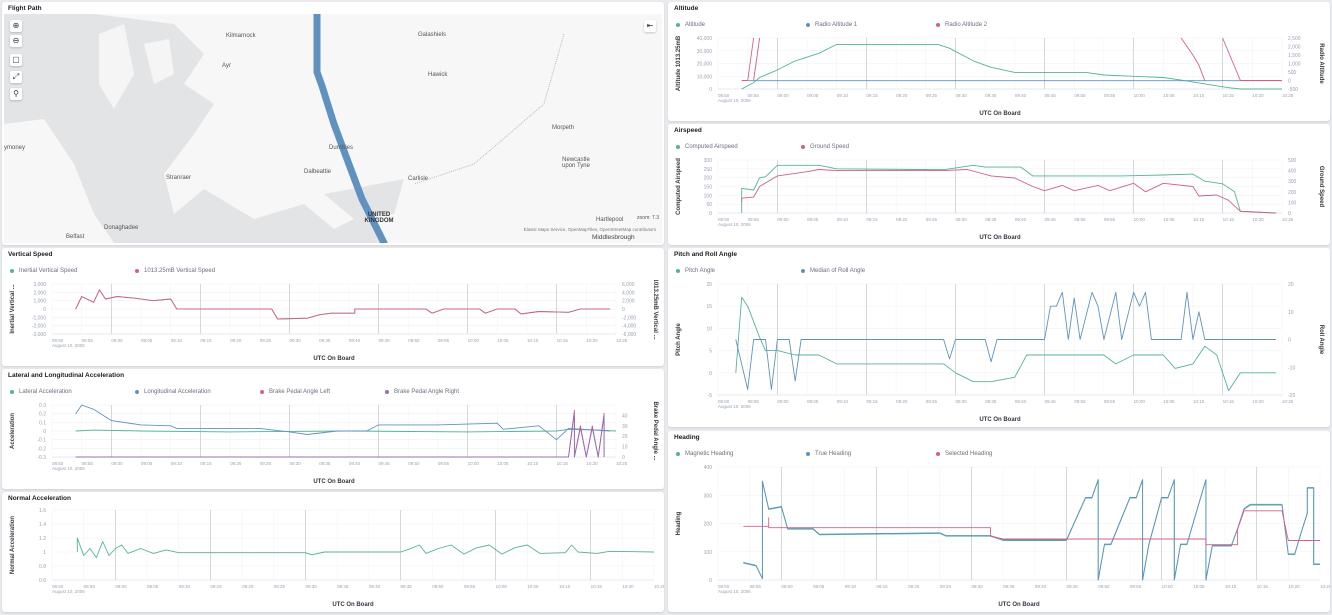  Describe the element at coordinates (341, 148) in the screenshot. I see `map-label: Dumfries` at that location.